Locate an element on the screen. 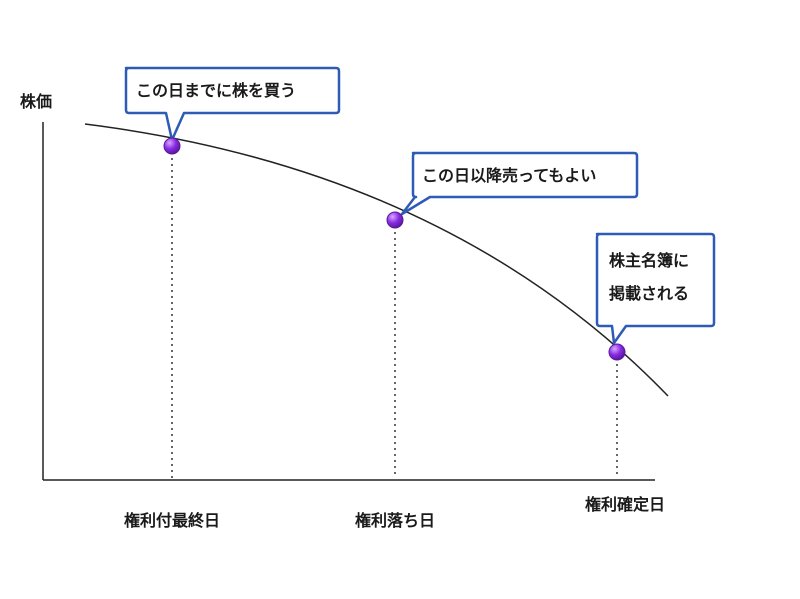 The width and height of the screenshot is (800, 599). y-axis-label: 株価 is located at coordinates (36, 101).